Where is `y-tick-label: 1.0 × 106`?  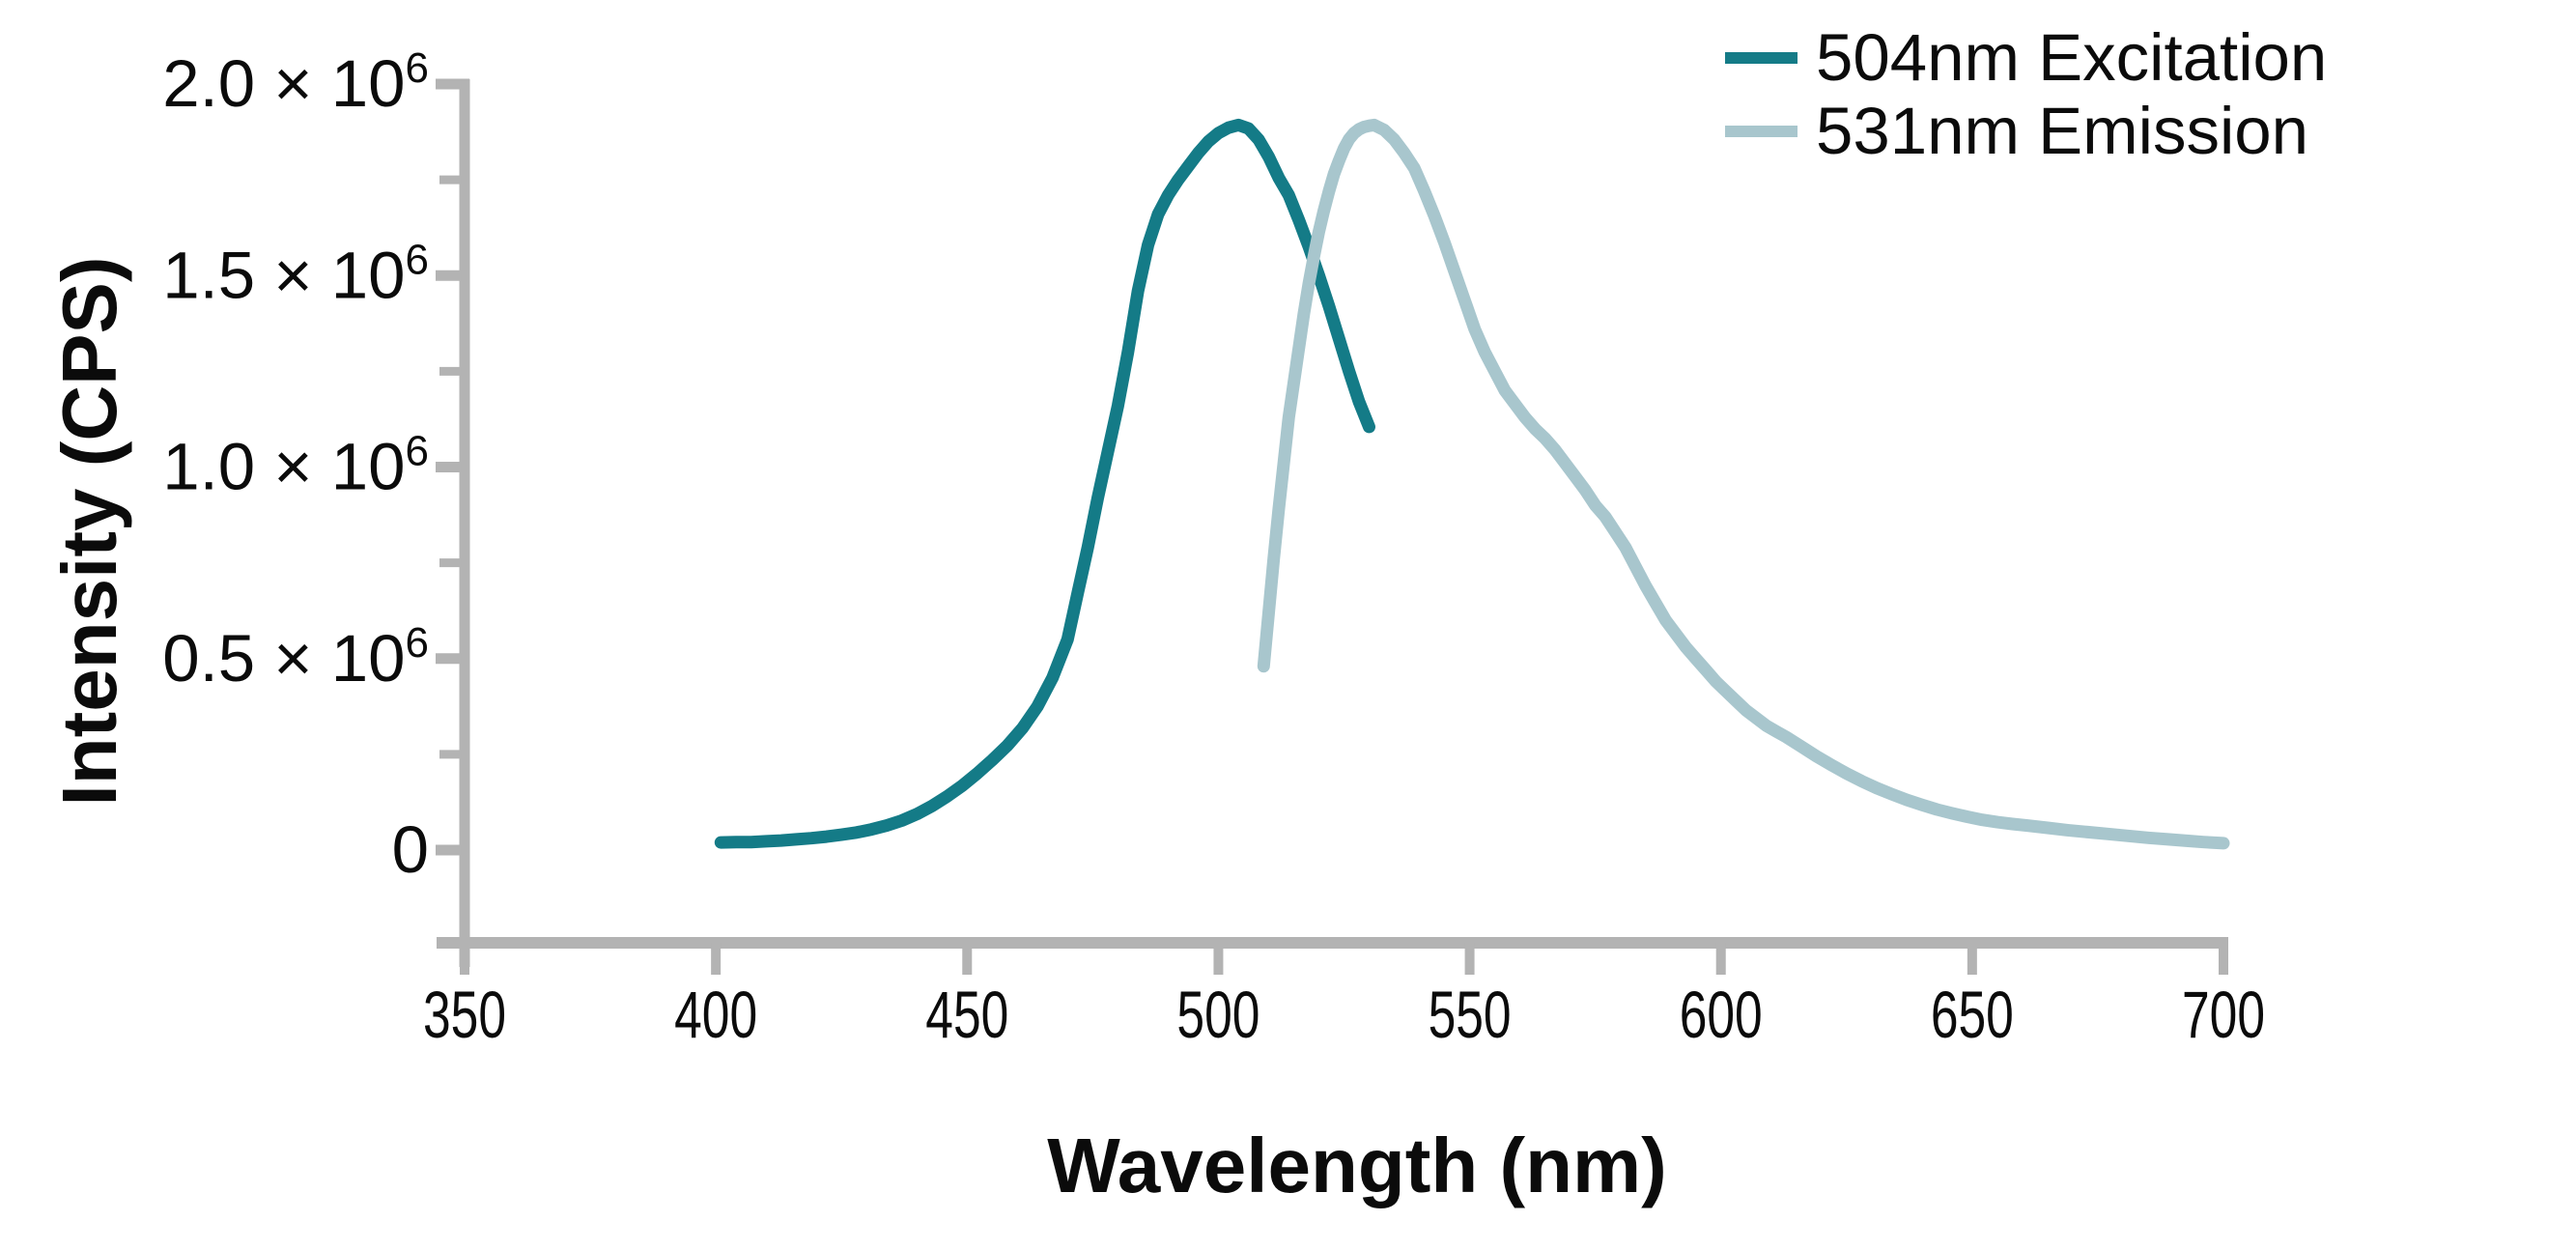 y-tick-label: 1.0 × 106 is located at coordinates (295, 466).